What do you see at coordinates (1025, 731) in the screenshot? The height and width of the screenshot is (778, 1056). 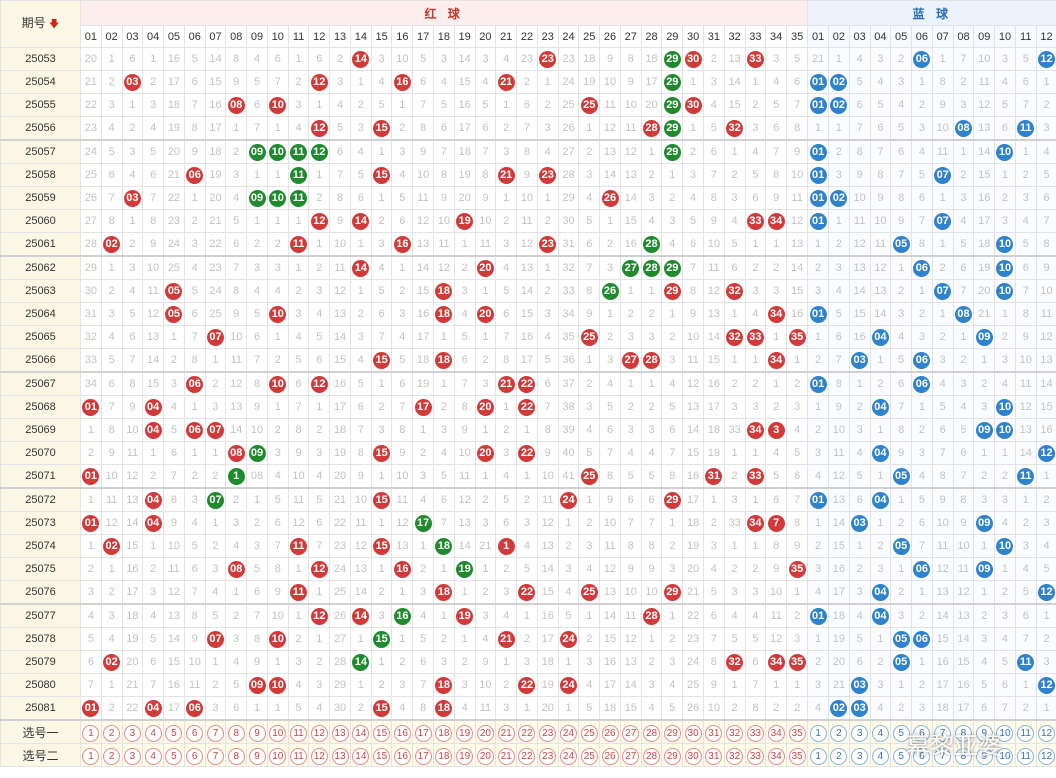 I see `blue-pick-cell: 11` at bounding box center [1025, 731].